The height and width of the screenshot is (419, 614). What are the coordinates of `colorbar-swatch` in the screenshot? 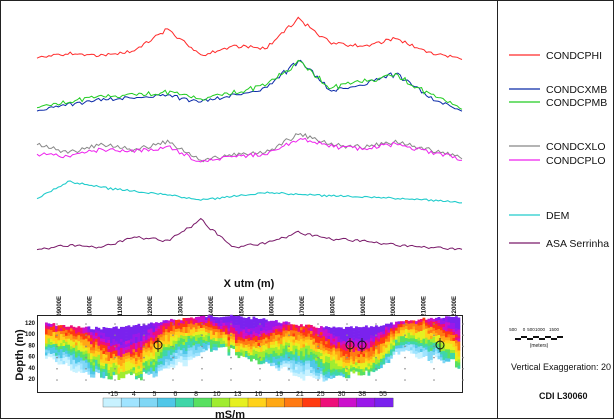 It's located at (239, 402).